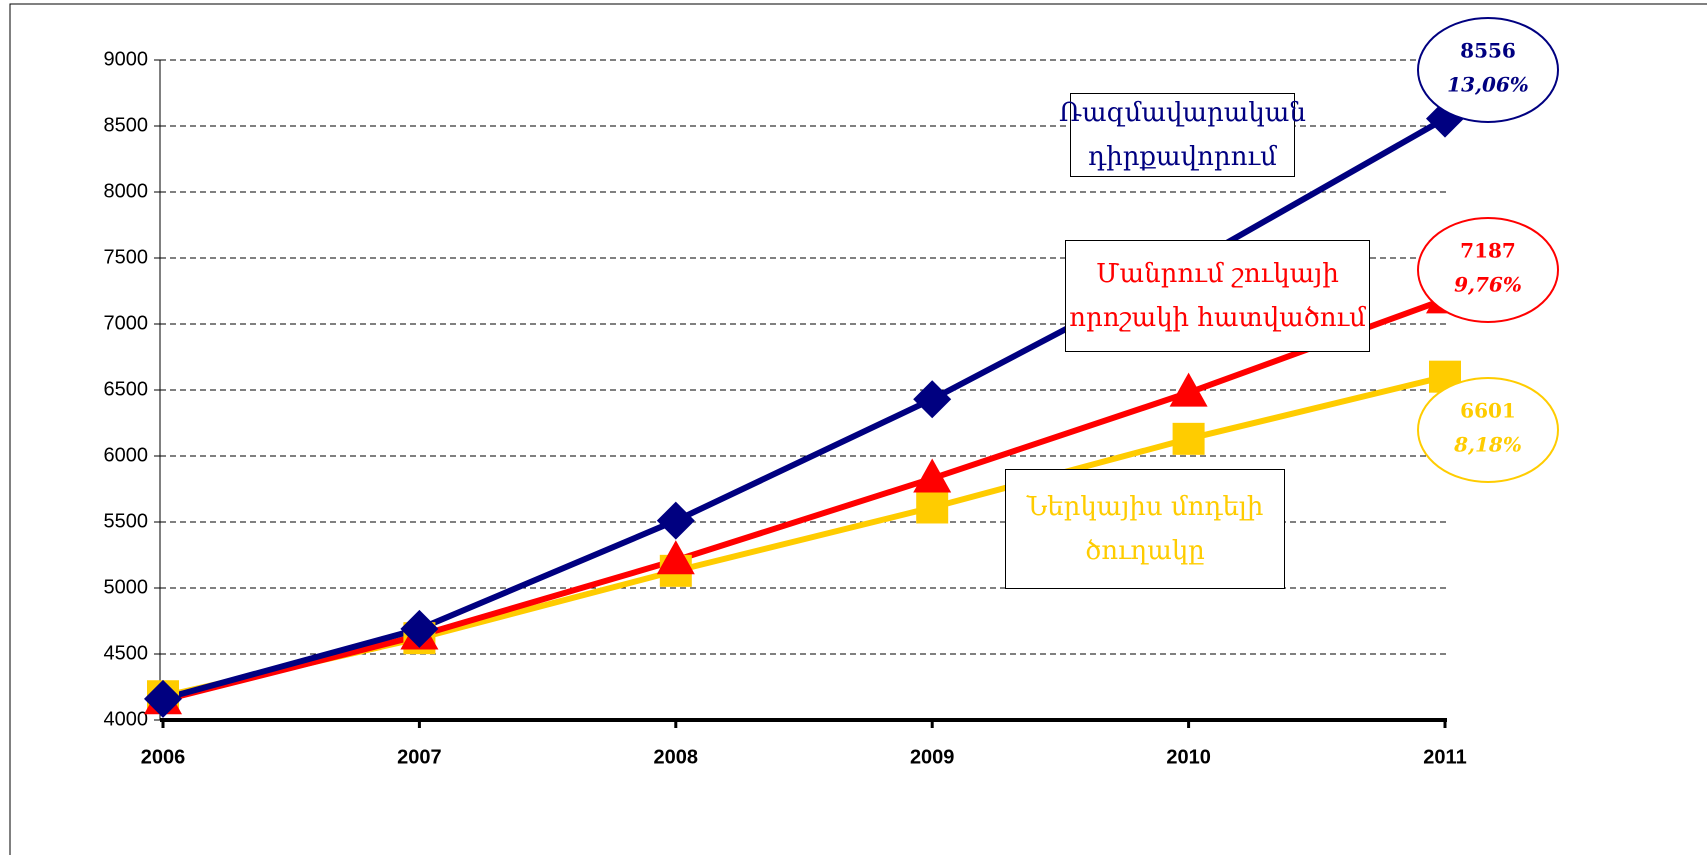  What do you see at coordinates (1487, 445) in the screenshot?
I see `growth-label: 8,18%` at bounding box center [1487, 445].